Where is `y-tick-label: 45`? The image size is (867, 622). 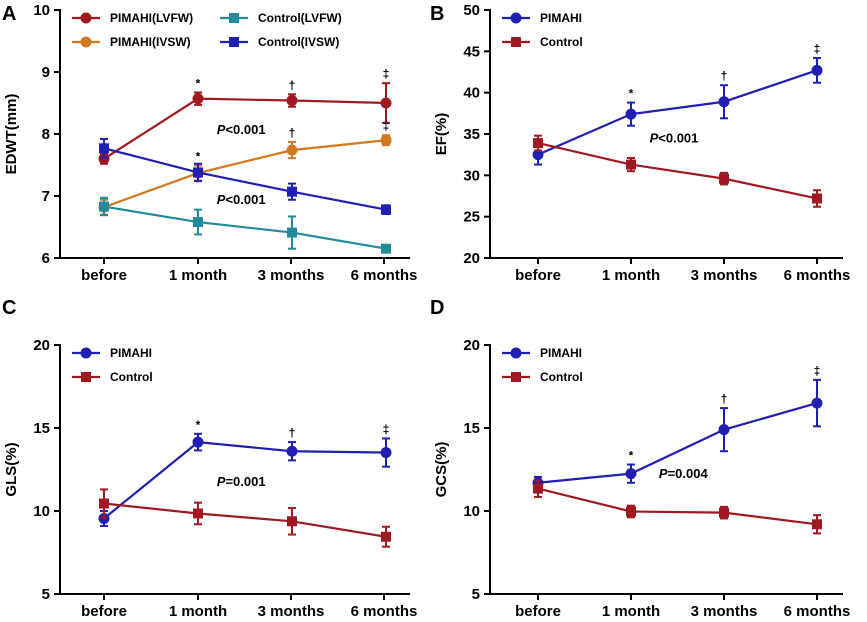
y-tick-label: 45 is located at coordinates (471, 51).